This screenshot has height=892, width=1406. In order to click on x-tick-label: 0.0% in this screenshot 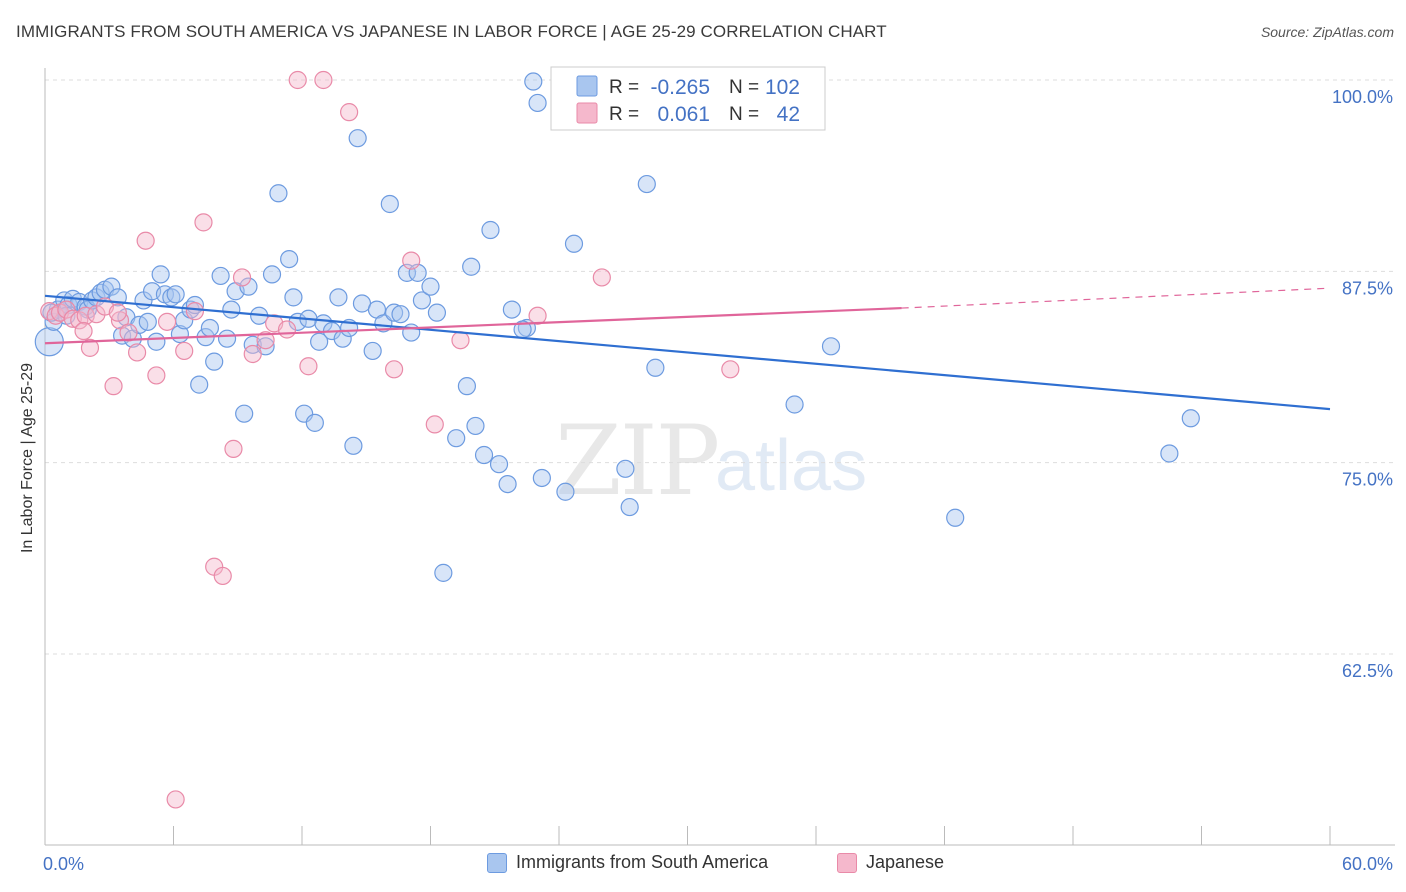, I will do `click(63, 864)`.